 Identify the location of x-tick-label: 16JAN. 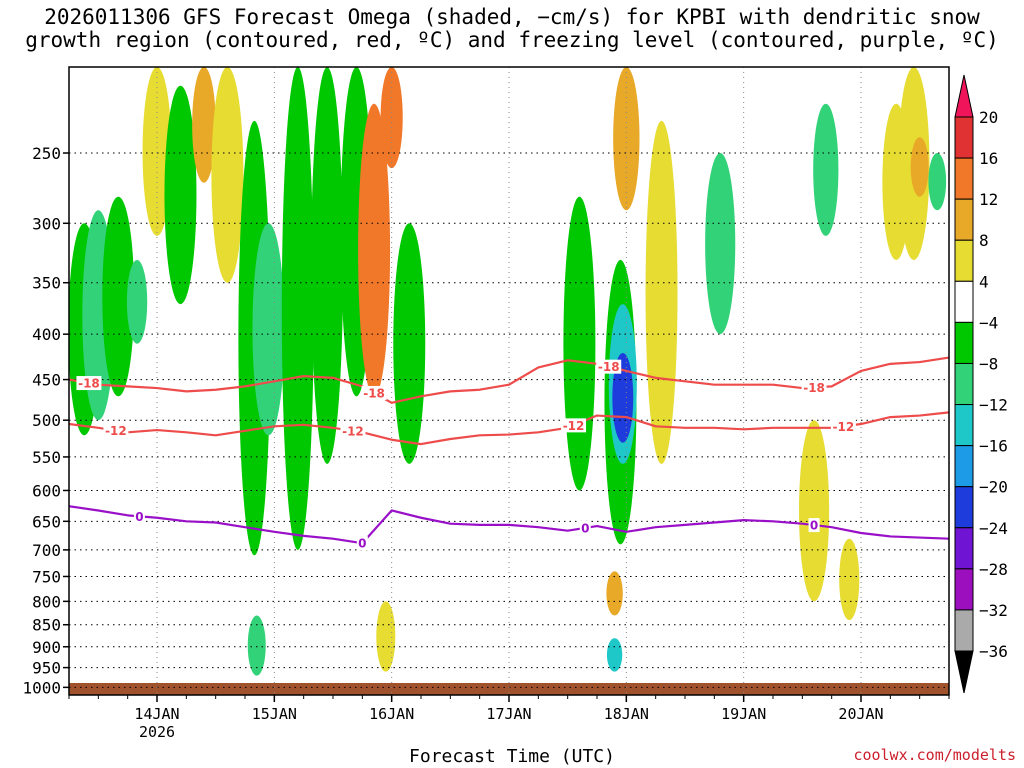
(391, 714).